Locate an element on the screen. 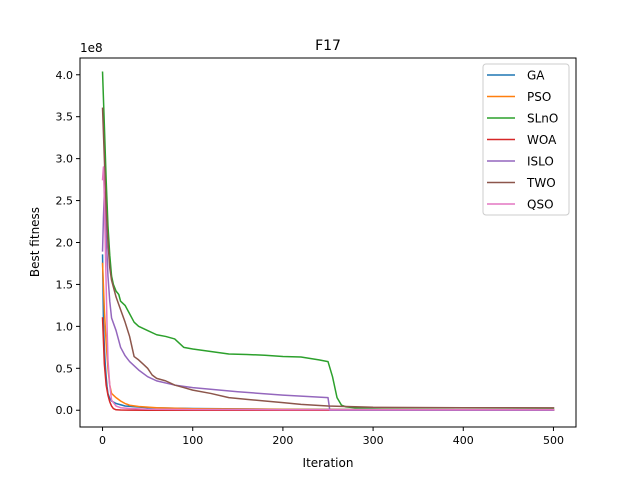 Image resolution: width=640 pixels, height=480 pixels. series-line-woa is located at coordinates (328, 364).